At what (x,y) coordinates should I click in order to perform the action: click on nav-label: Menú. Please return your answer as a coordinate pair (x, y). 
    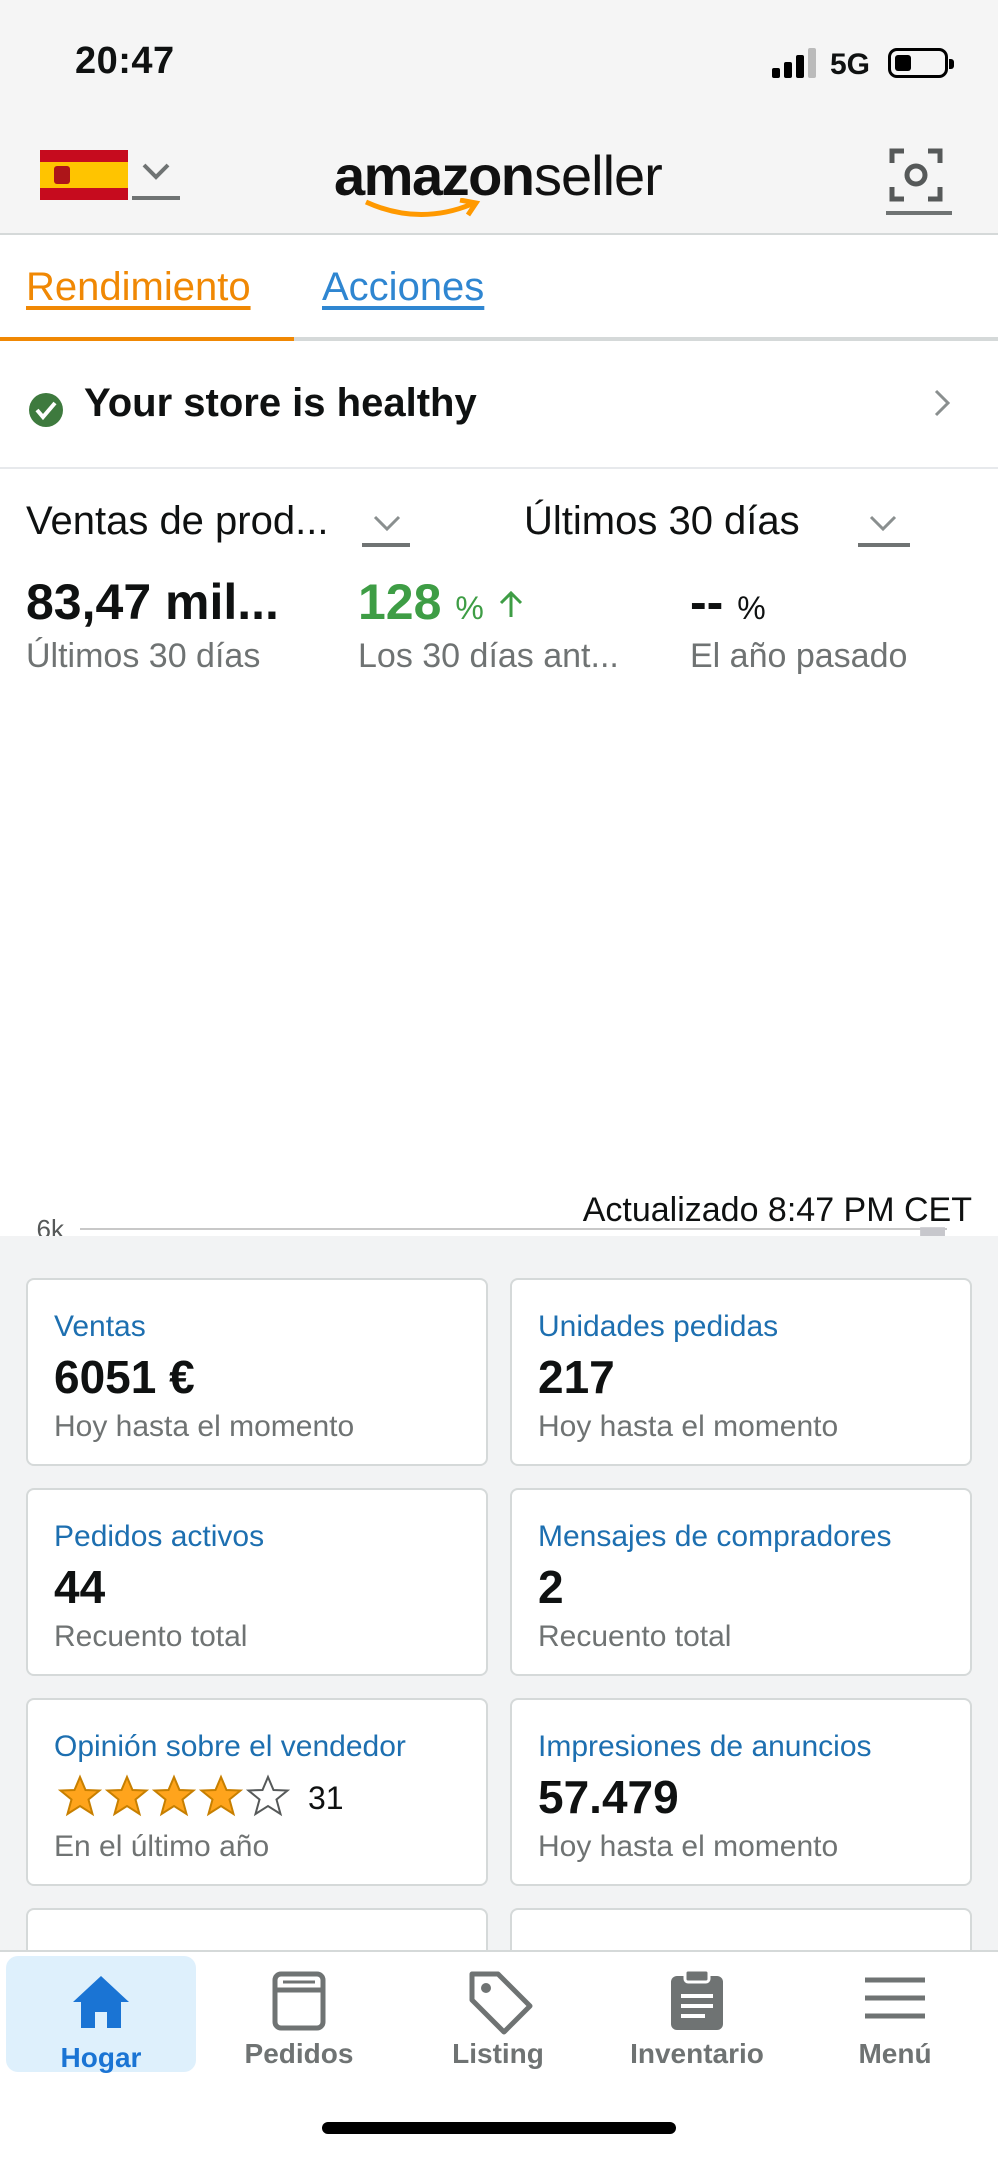
    Looking at the image, I should click on (895, 2053).